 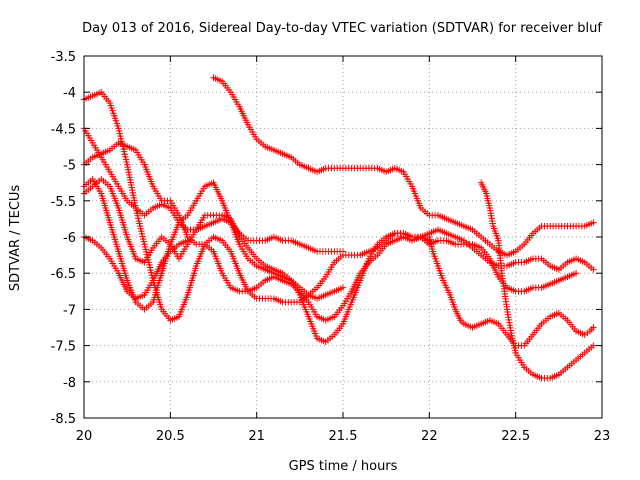 I want to click on y-tick-label: -5.5, so click(x=63, y=202).